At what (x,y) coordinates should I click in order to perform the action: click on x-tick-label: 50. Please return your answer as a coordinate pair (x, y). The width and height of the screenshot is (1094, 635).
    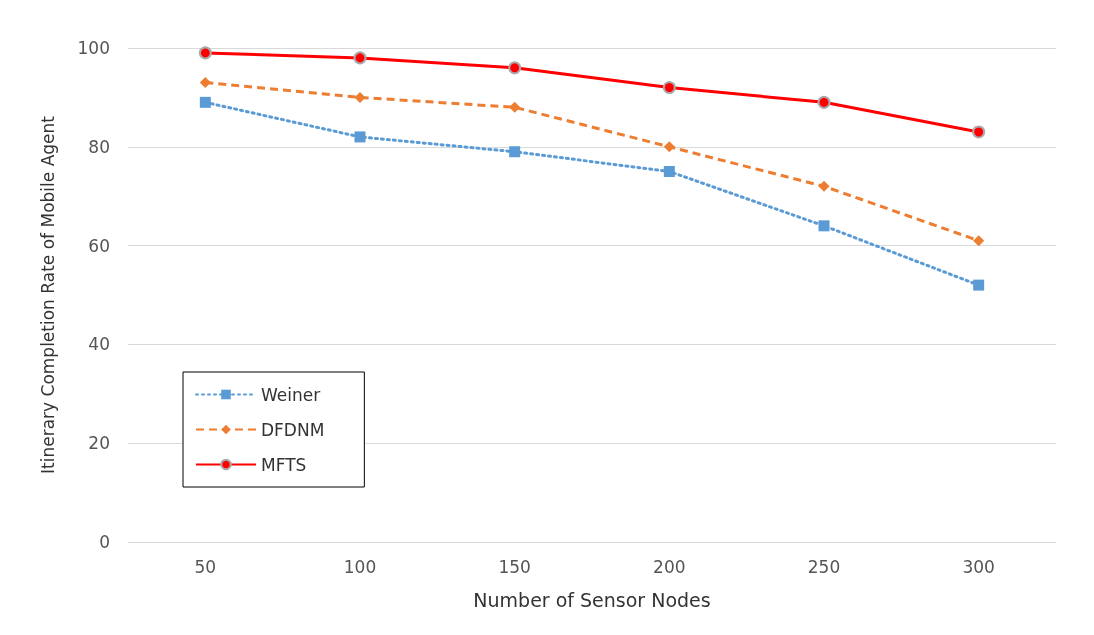
    Looking at the image, I should click on (205, 566).